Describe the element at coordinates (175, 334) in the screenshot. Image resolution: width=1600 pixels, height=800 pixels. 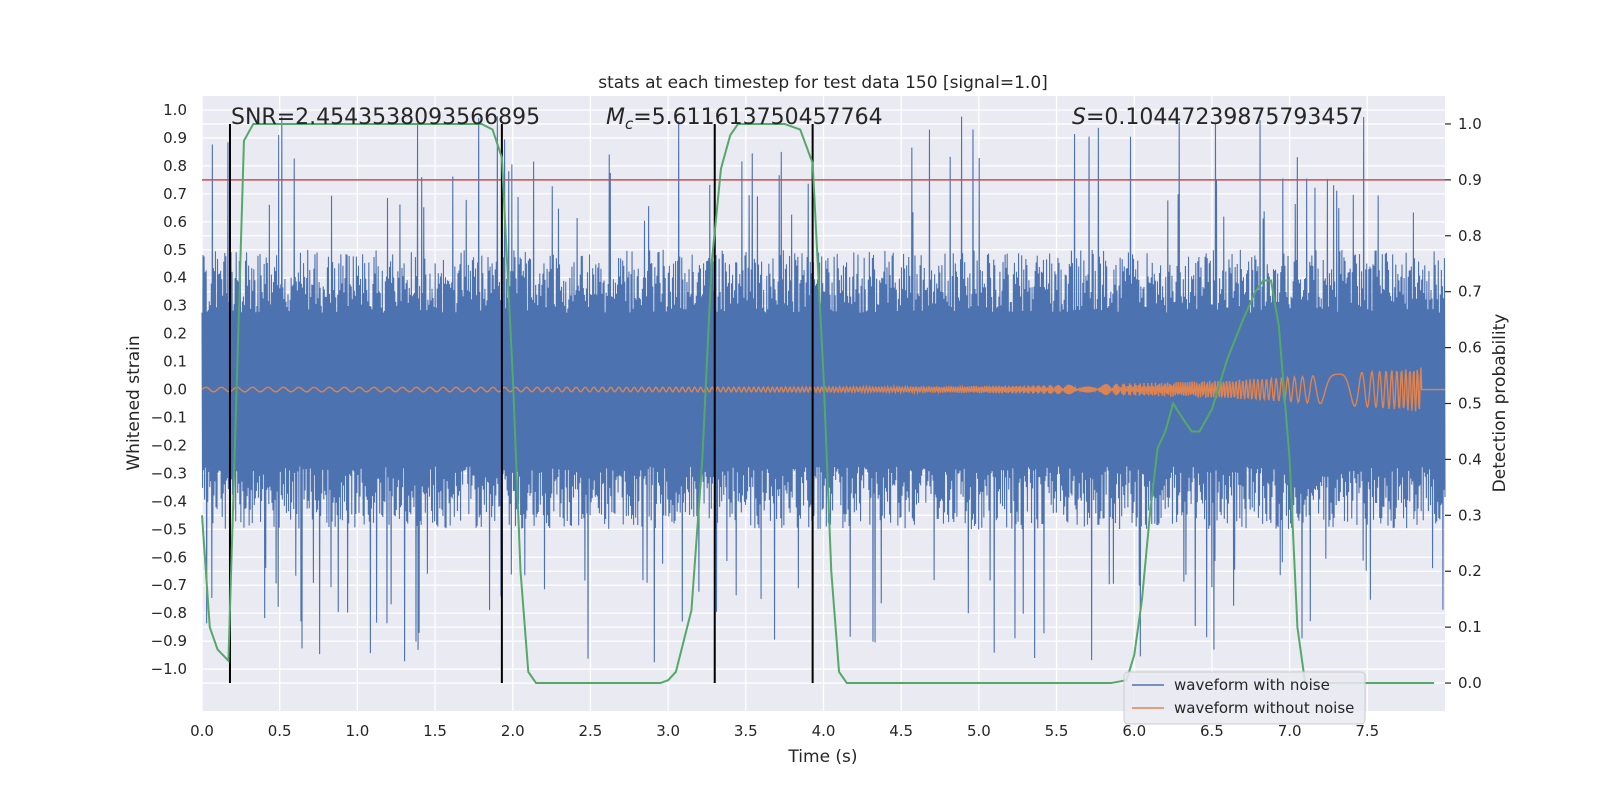
I see `y-tick-label: 0.2` at that location.